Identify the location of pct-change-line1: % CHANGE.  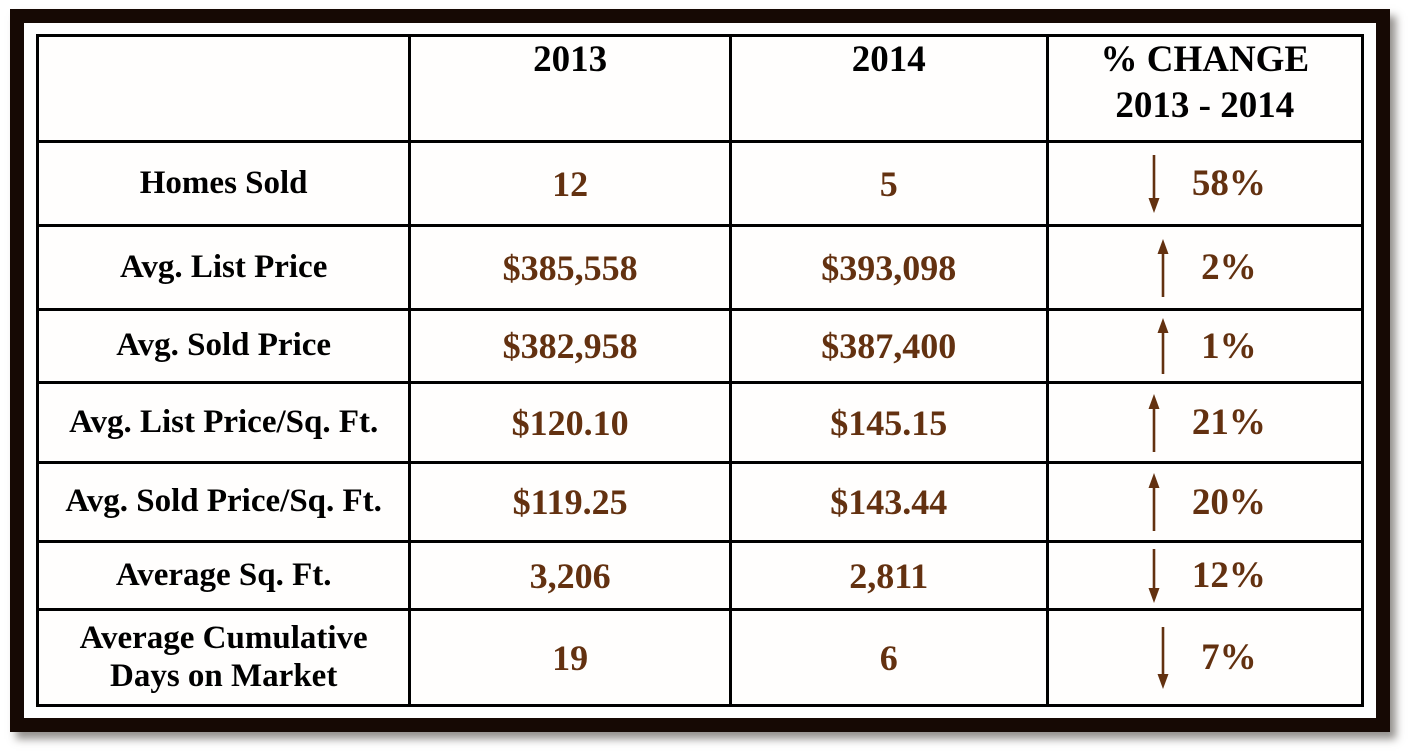
(1205, 59).